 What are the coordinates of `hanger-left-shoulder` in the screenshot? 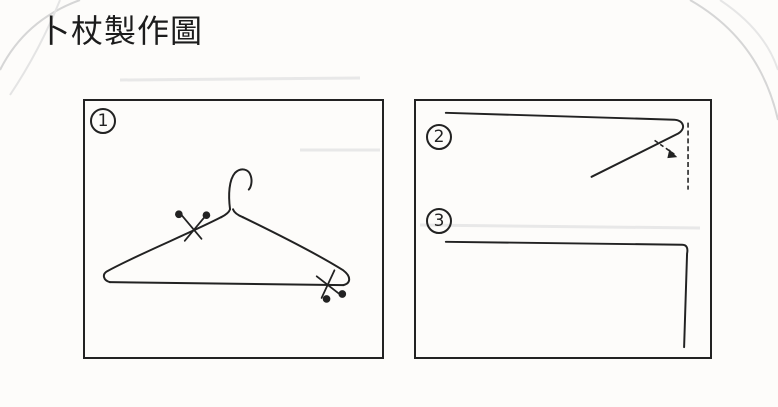 It's located at (162, 250).